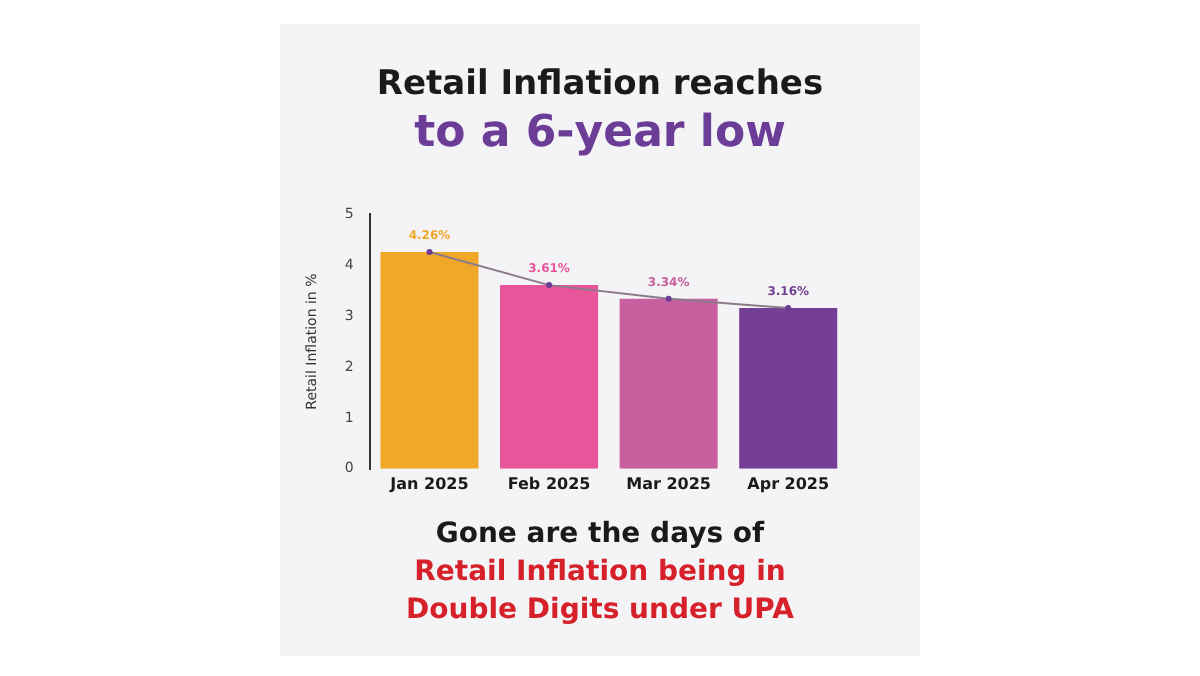 This screenshot has width=1200, height=676. What do you see at coordinates (669, 483) in the screenshot?
I see `x-tick-label: Mar 2025` at bounding box center [669, 483].